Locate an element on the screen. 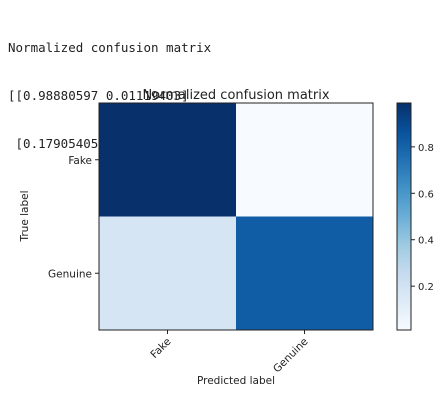  colorbar-tick-label: 0.6 is located at coordinates (426, 194).